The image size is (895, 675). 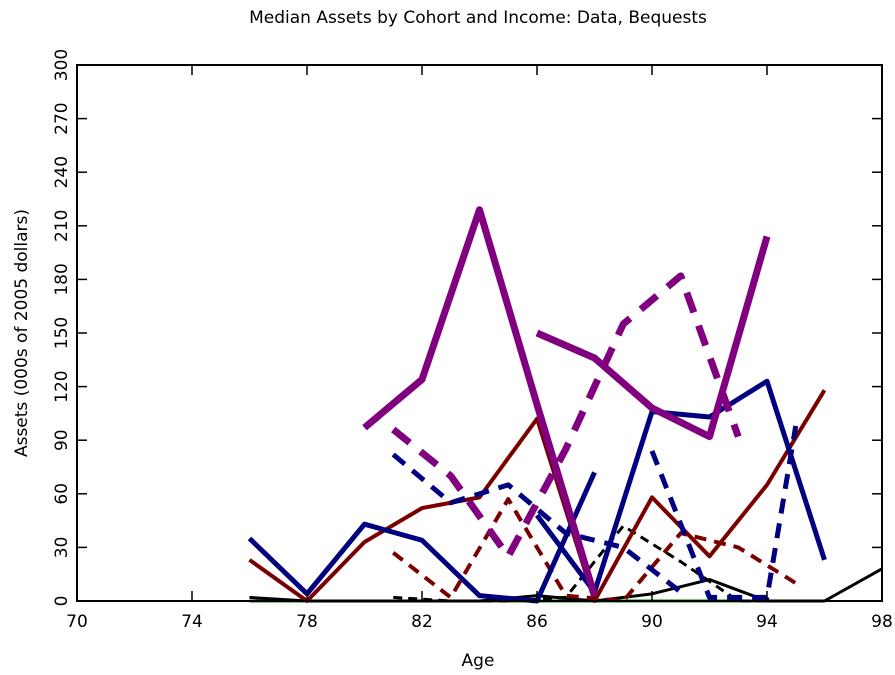 What do you see at coordinates (422, 622) in the screenshot?
I see `x-tick-label: 82` at bounding box center [422, 622].